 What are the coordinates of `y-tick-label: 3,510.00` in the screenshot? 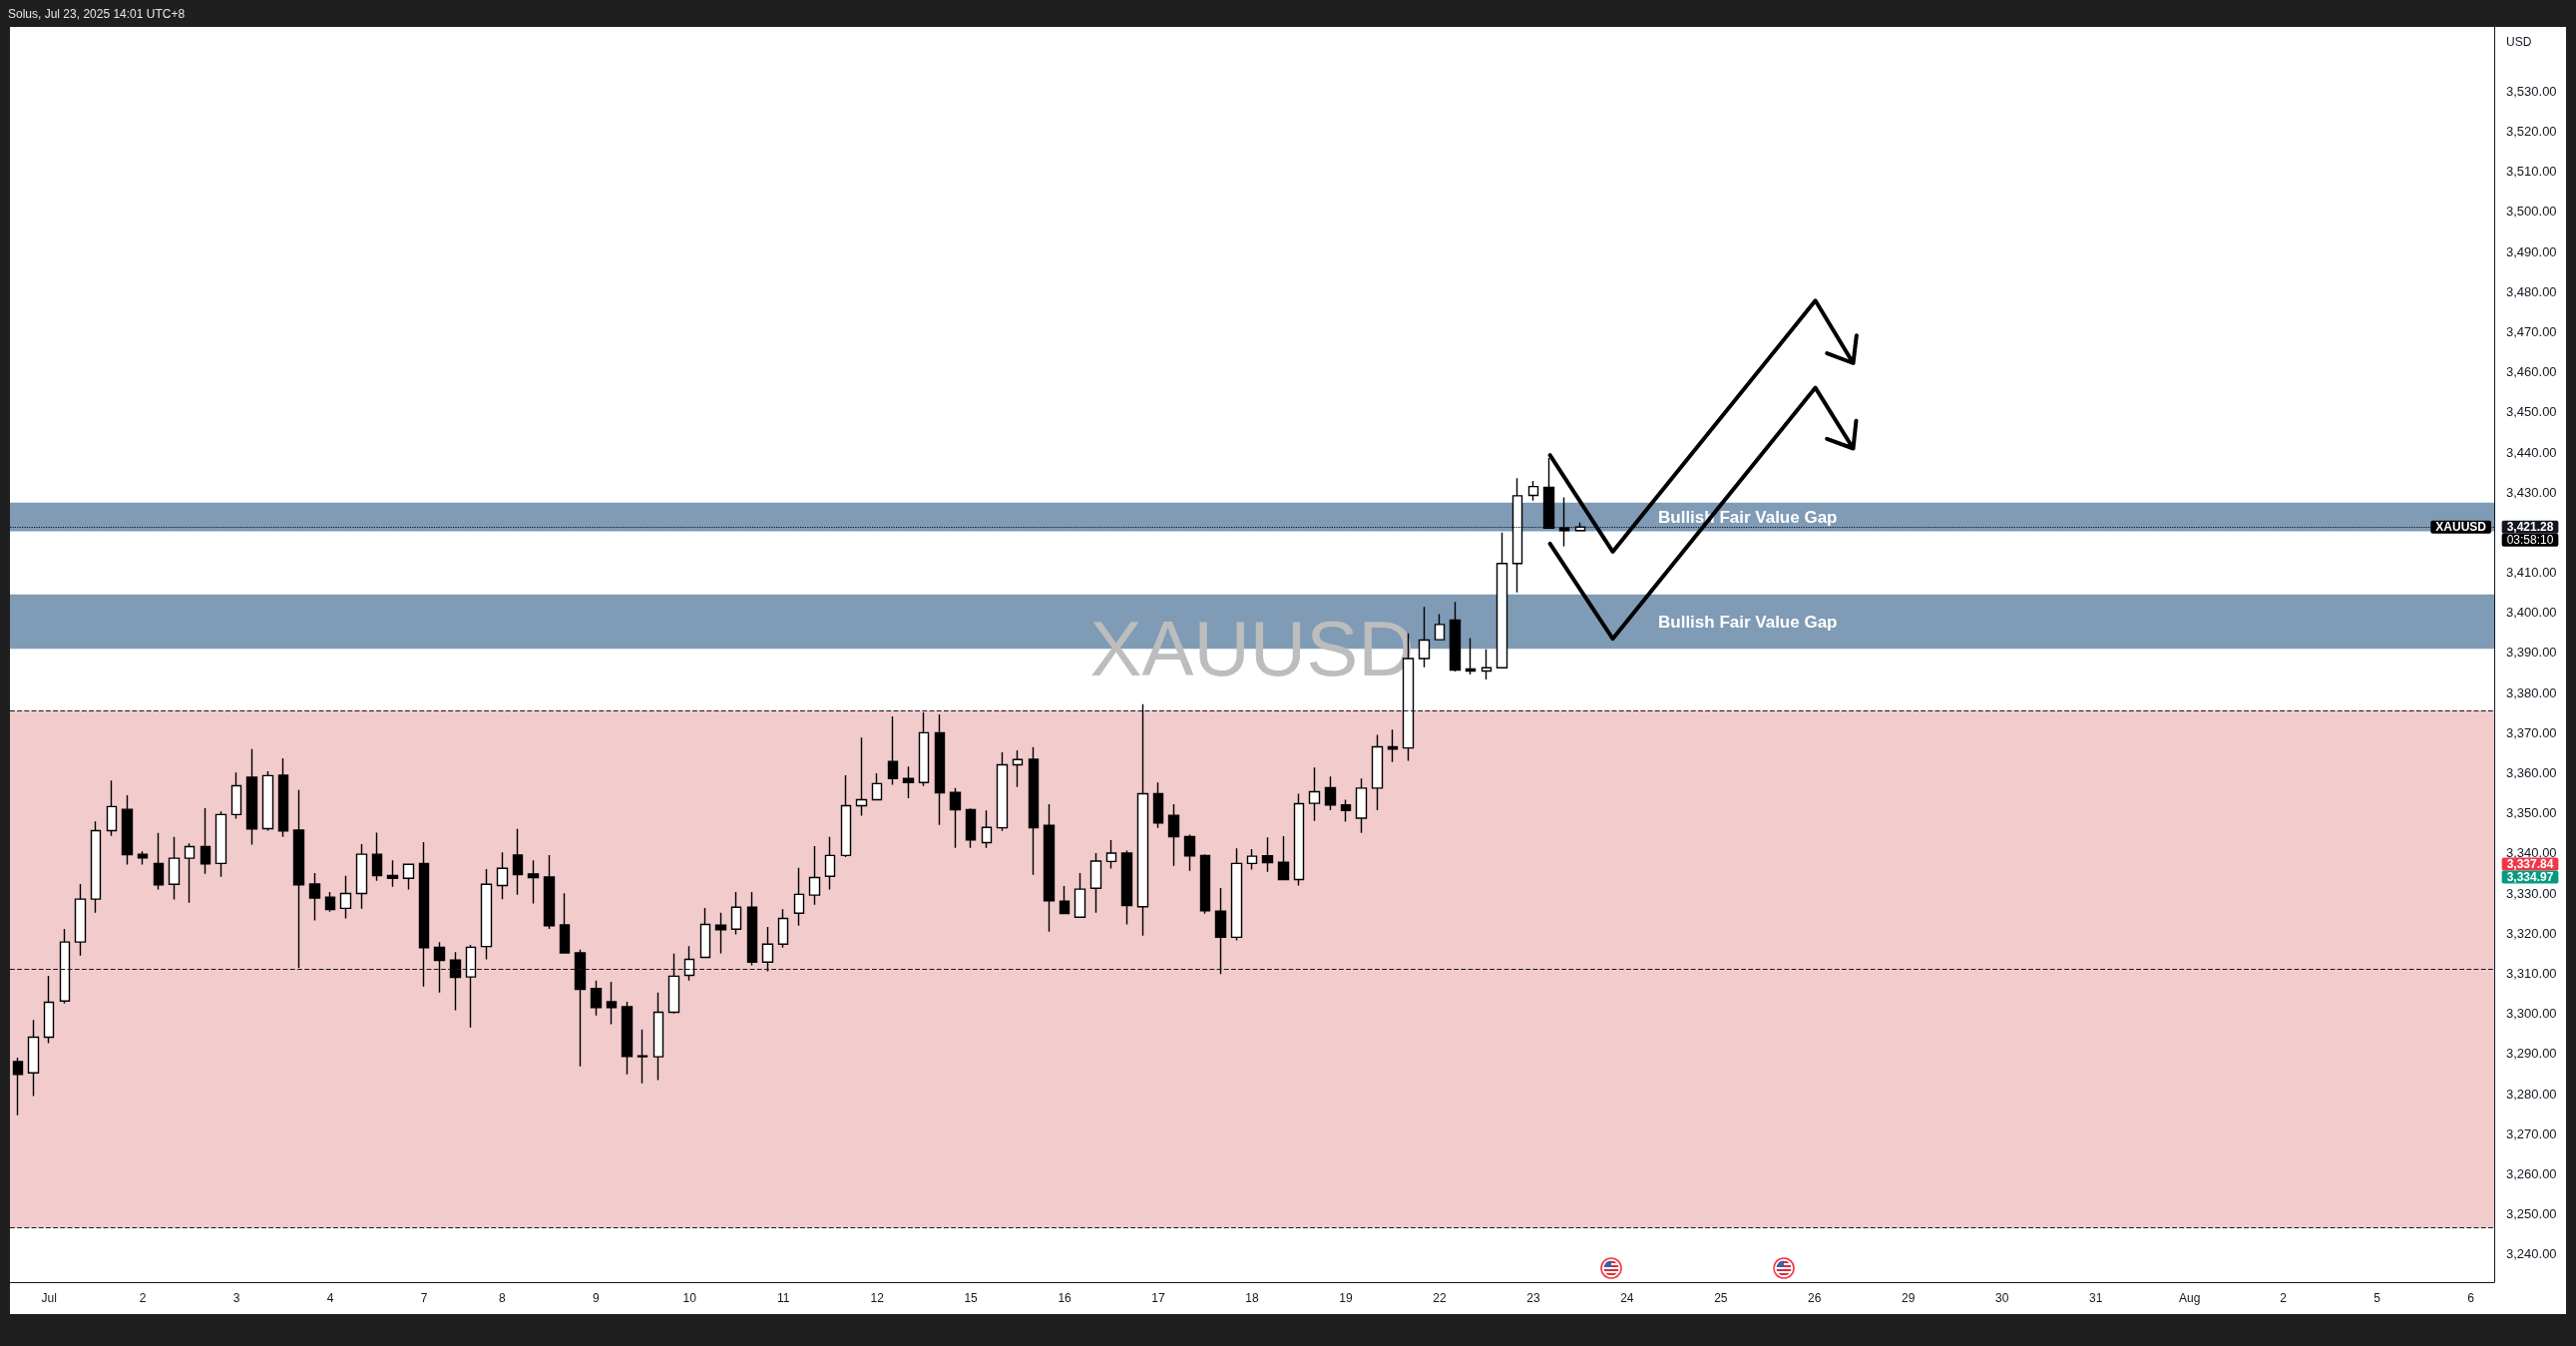 It's located at (2531, 172).